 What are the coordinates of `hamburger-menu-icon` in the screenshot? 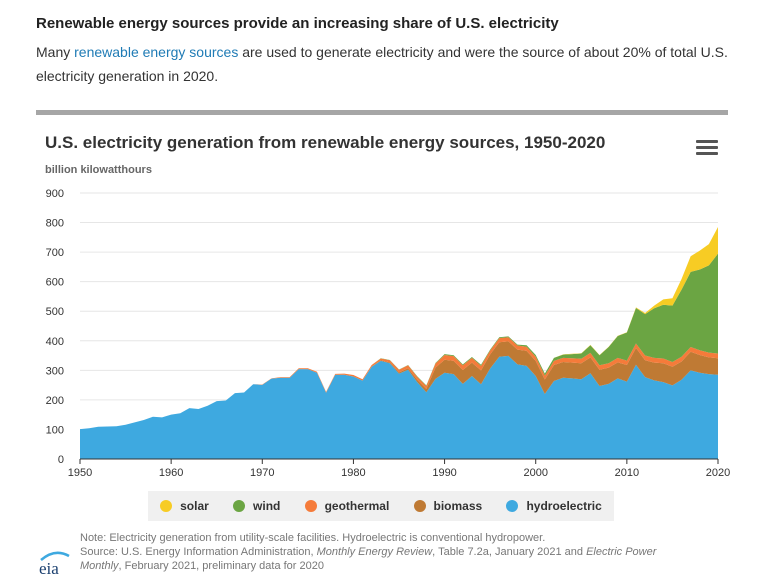 It's located at (707, 149).